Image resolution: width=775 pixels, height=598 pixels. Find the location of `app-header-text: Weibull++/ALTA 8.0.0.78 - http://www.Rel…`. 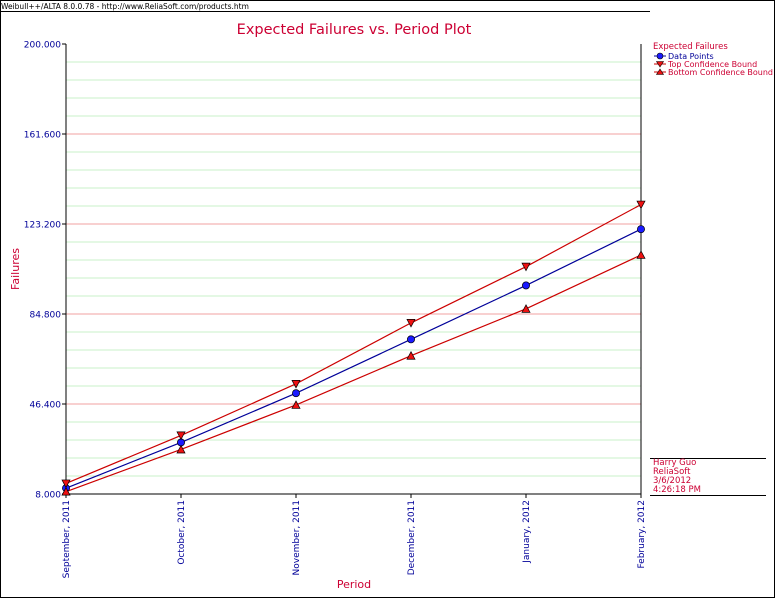

app-header-text: Weibull++/ALTA 8.0.0.78 - http://www.Rel… is located at coordinates (125, 6).